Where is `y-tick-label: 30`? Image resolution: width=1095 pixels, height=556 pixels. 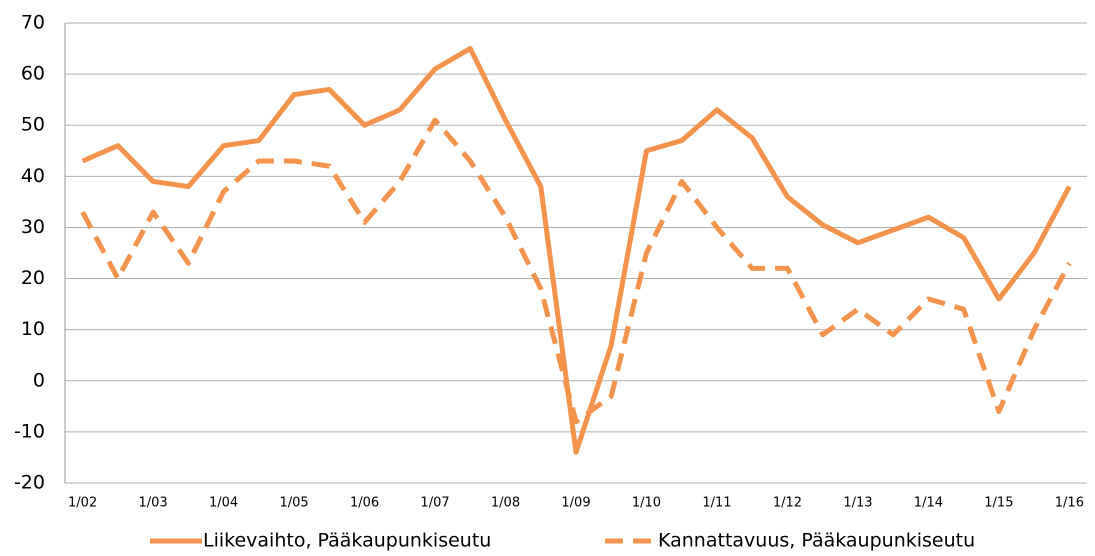
y-tick-label: 30 is located at coordinates (33, 227).